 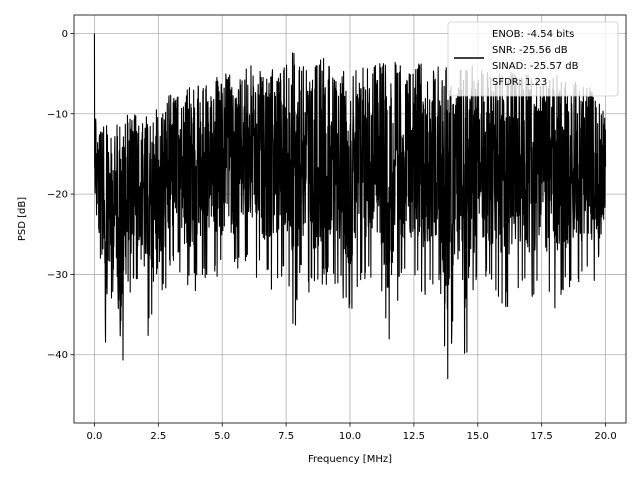 What do you see at coordinates (65, 34) in the screenshot?
I see `y-tick-label: 0` at bounding box center [65, 34].